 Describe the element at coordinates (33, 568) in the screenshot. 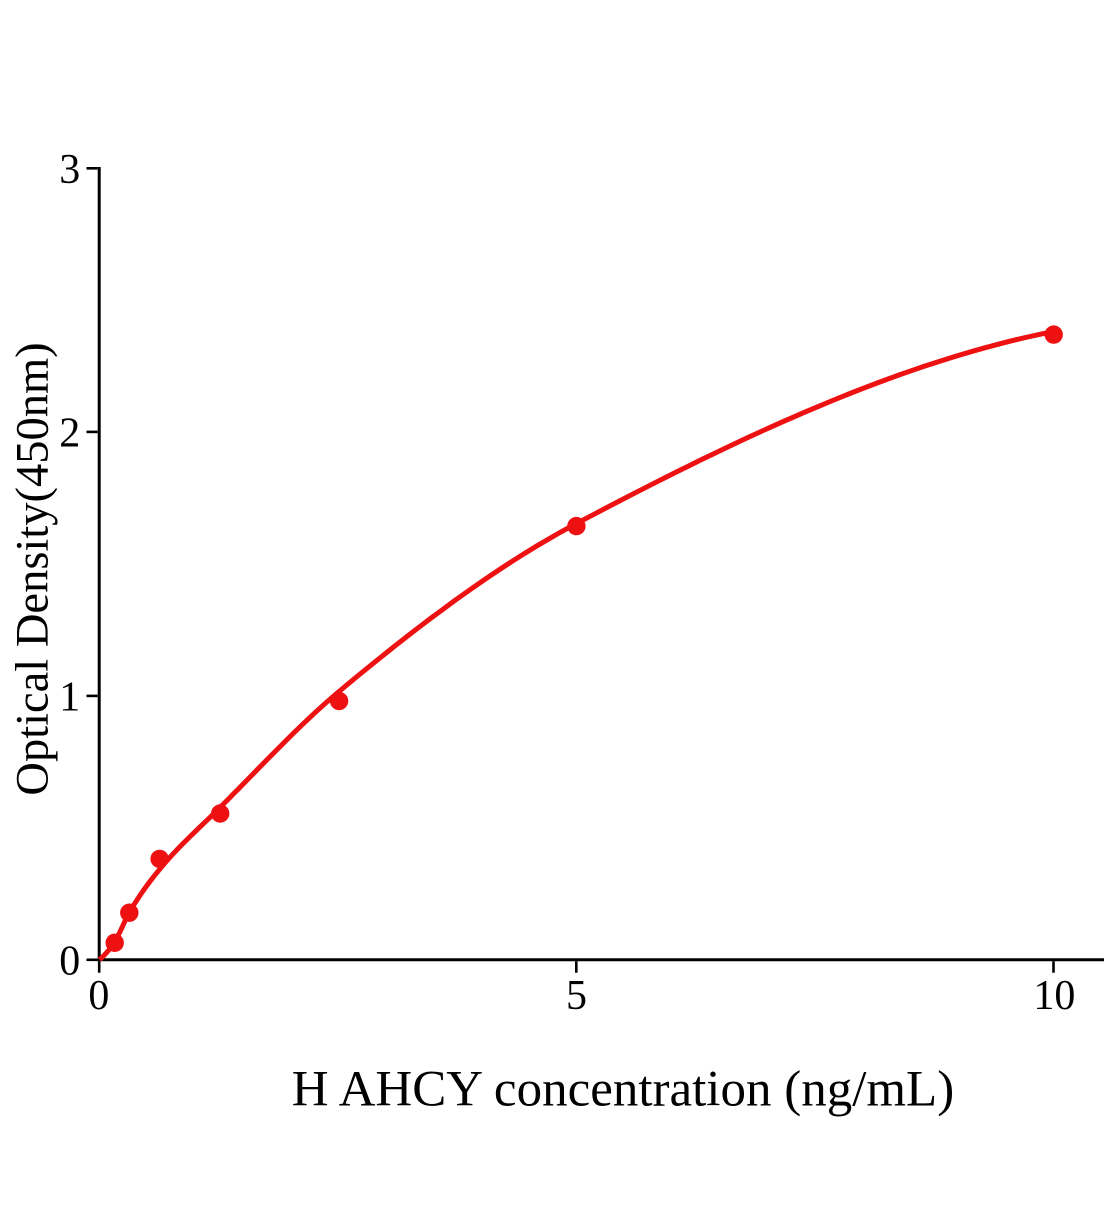

I see `svg-text: Optical Density(450nm)` at that location.